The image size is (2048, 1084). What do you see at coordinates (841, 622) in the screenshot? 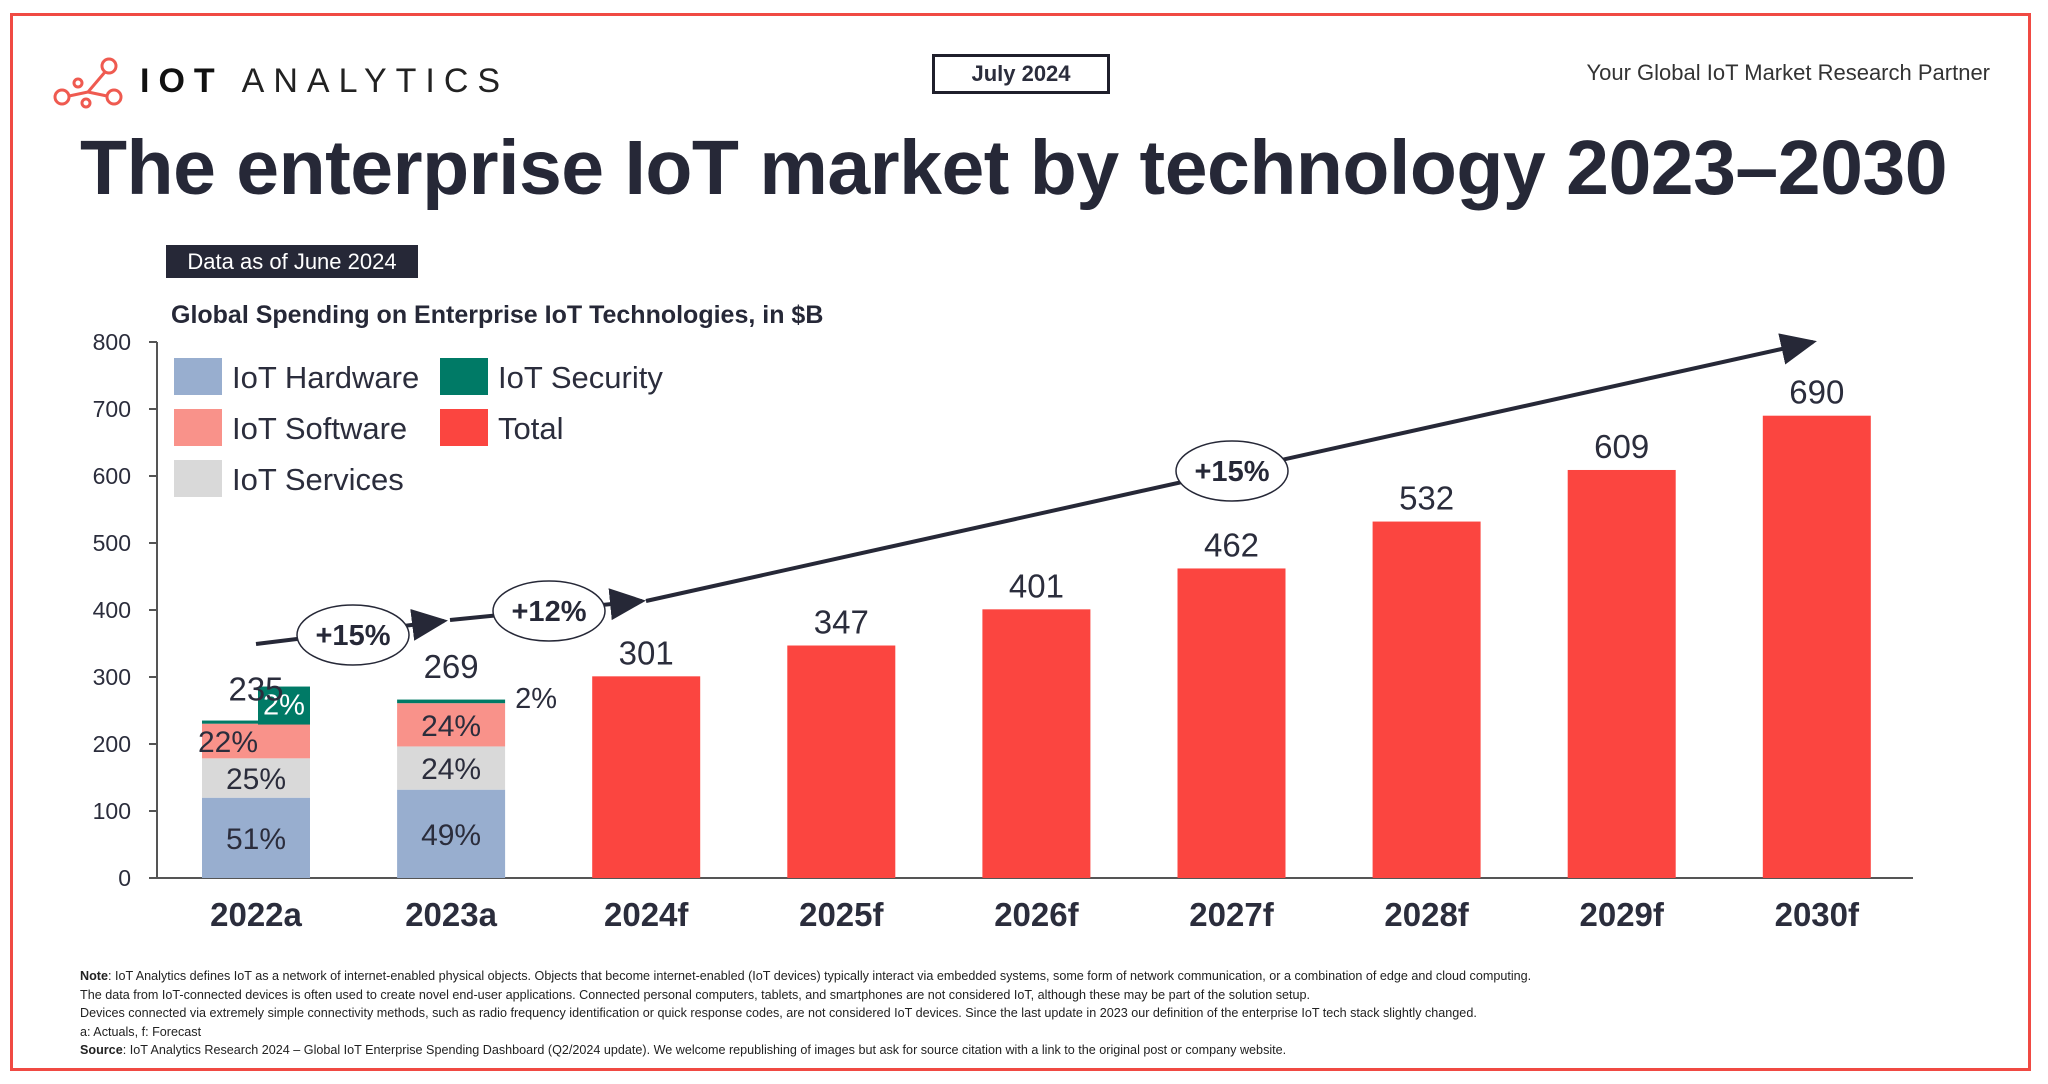
I see `total-label: 347` at bounding box center [841, 622].